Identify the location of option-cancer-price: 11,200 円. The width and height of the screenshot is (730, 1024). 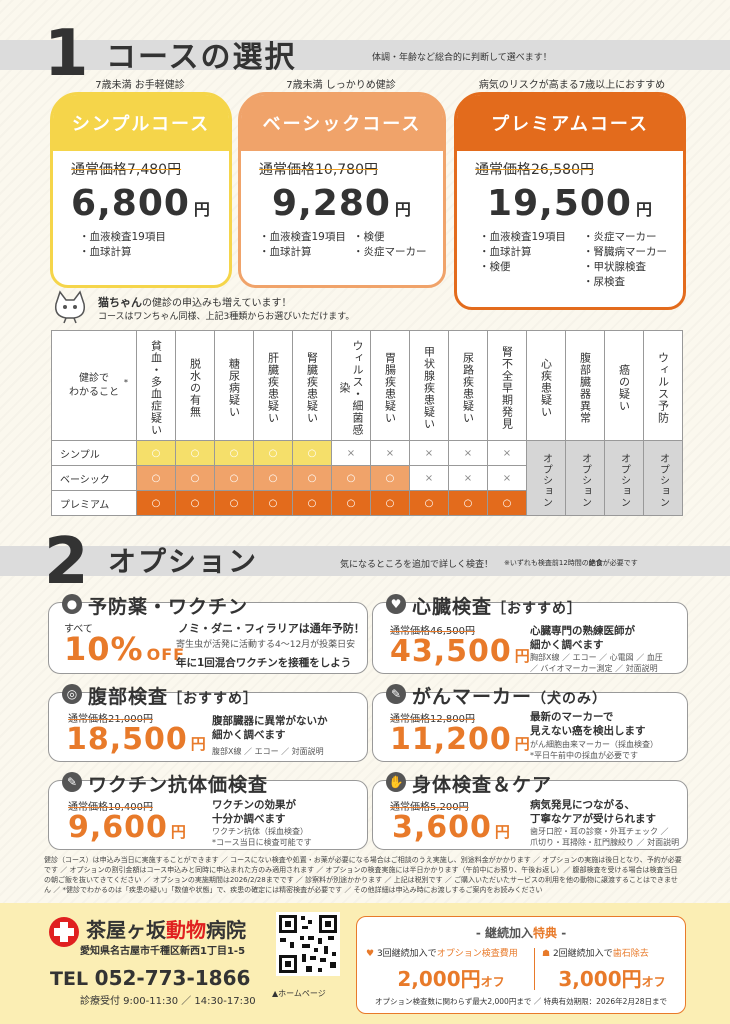
(460, 739).